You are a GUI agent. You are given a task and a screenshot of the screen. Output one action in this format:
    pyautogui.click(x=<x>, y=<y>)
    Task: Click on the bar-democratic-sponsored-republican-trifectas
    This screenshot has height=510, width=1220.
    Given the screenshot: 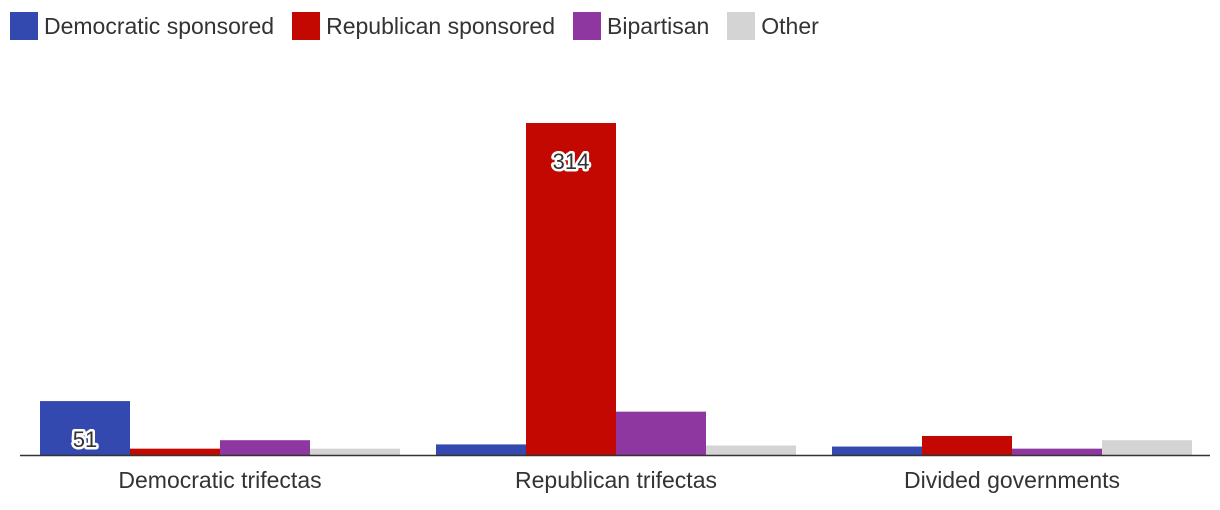 What is the action you would take?
    pyautogui.click(x=481, y=449)
    